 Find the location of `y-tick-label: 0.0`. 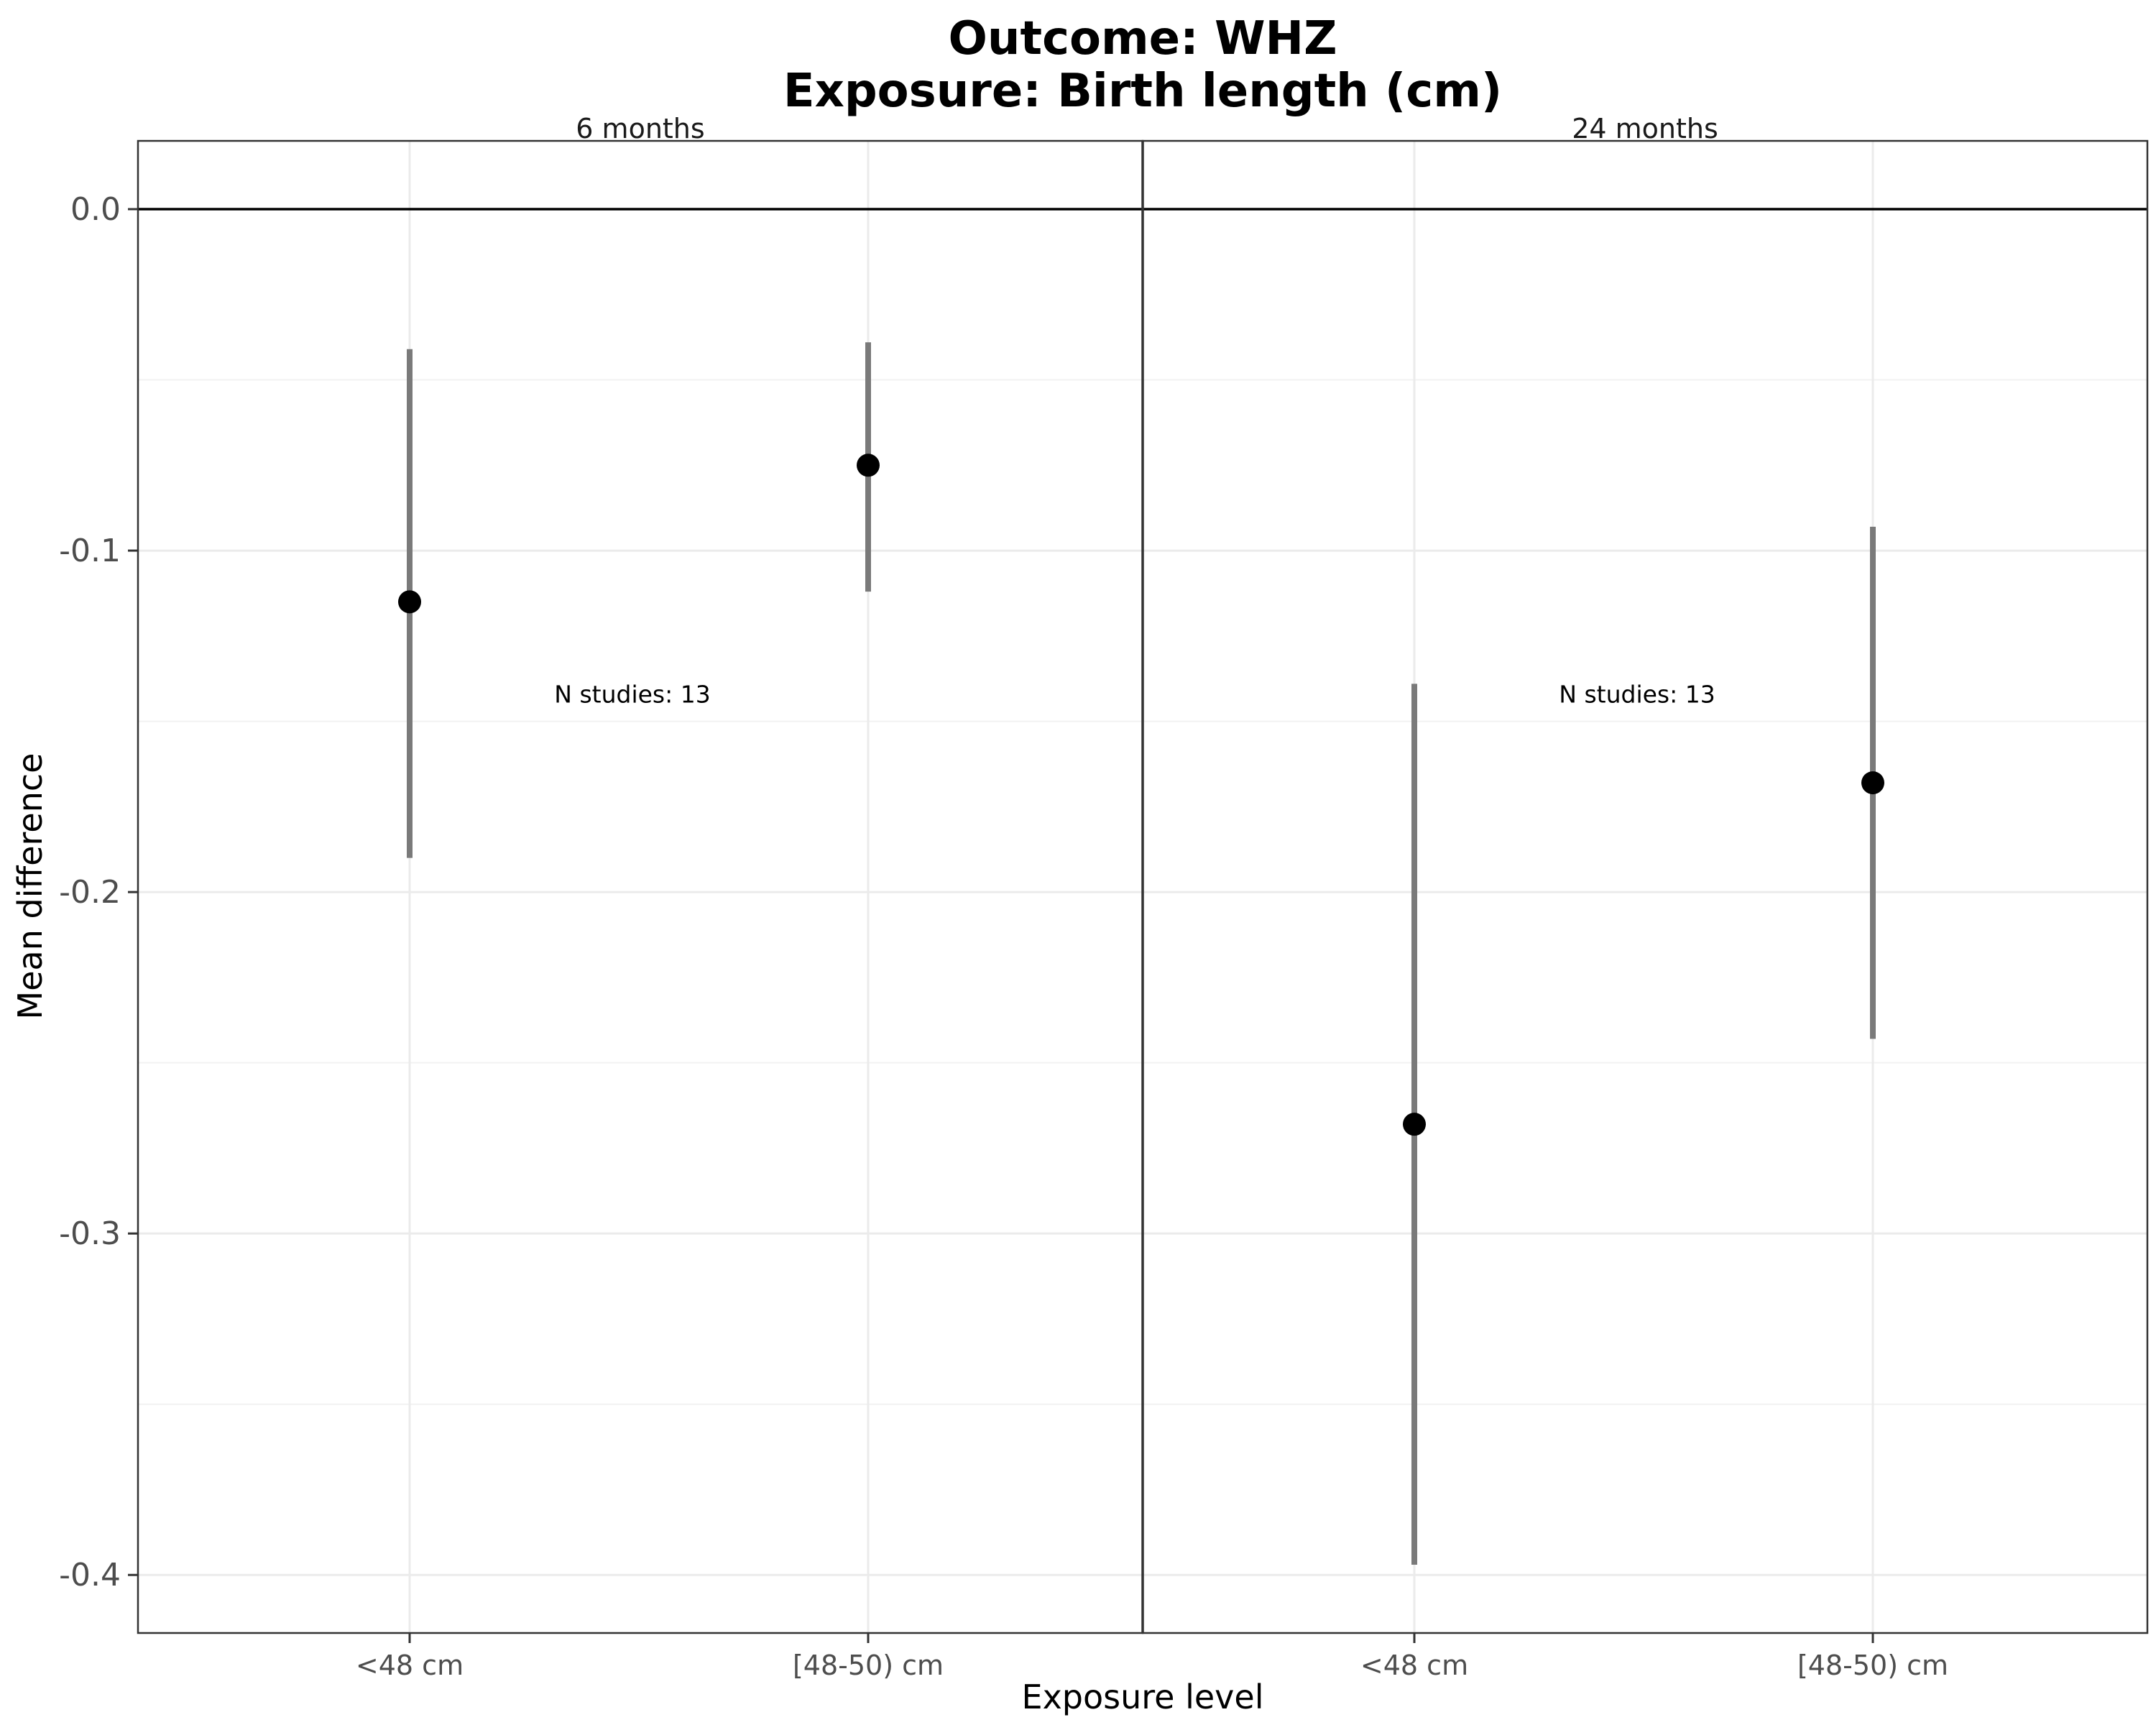

y-tick-label: 0.0 is located at coordinates (96, 209).